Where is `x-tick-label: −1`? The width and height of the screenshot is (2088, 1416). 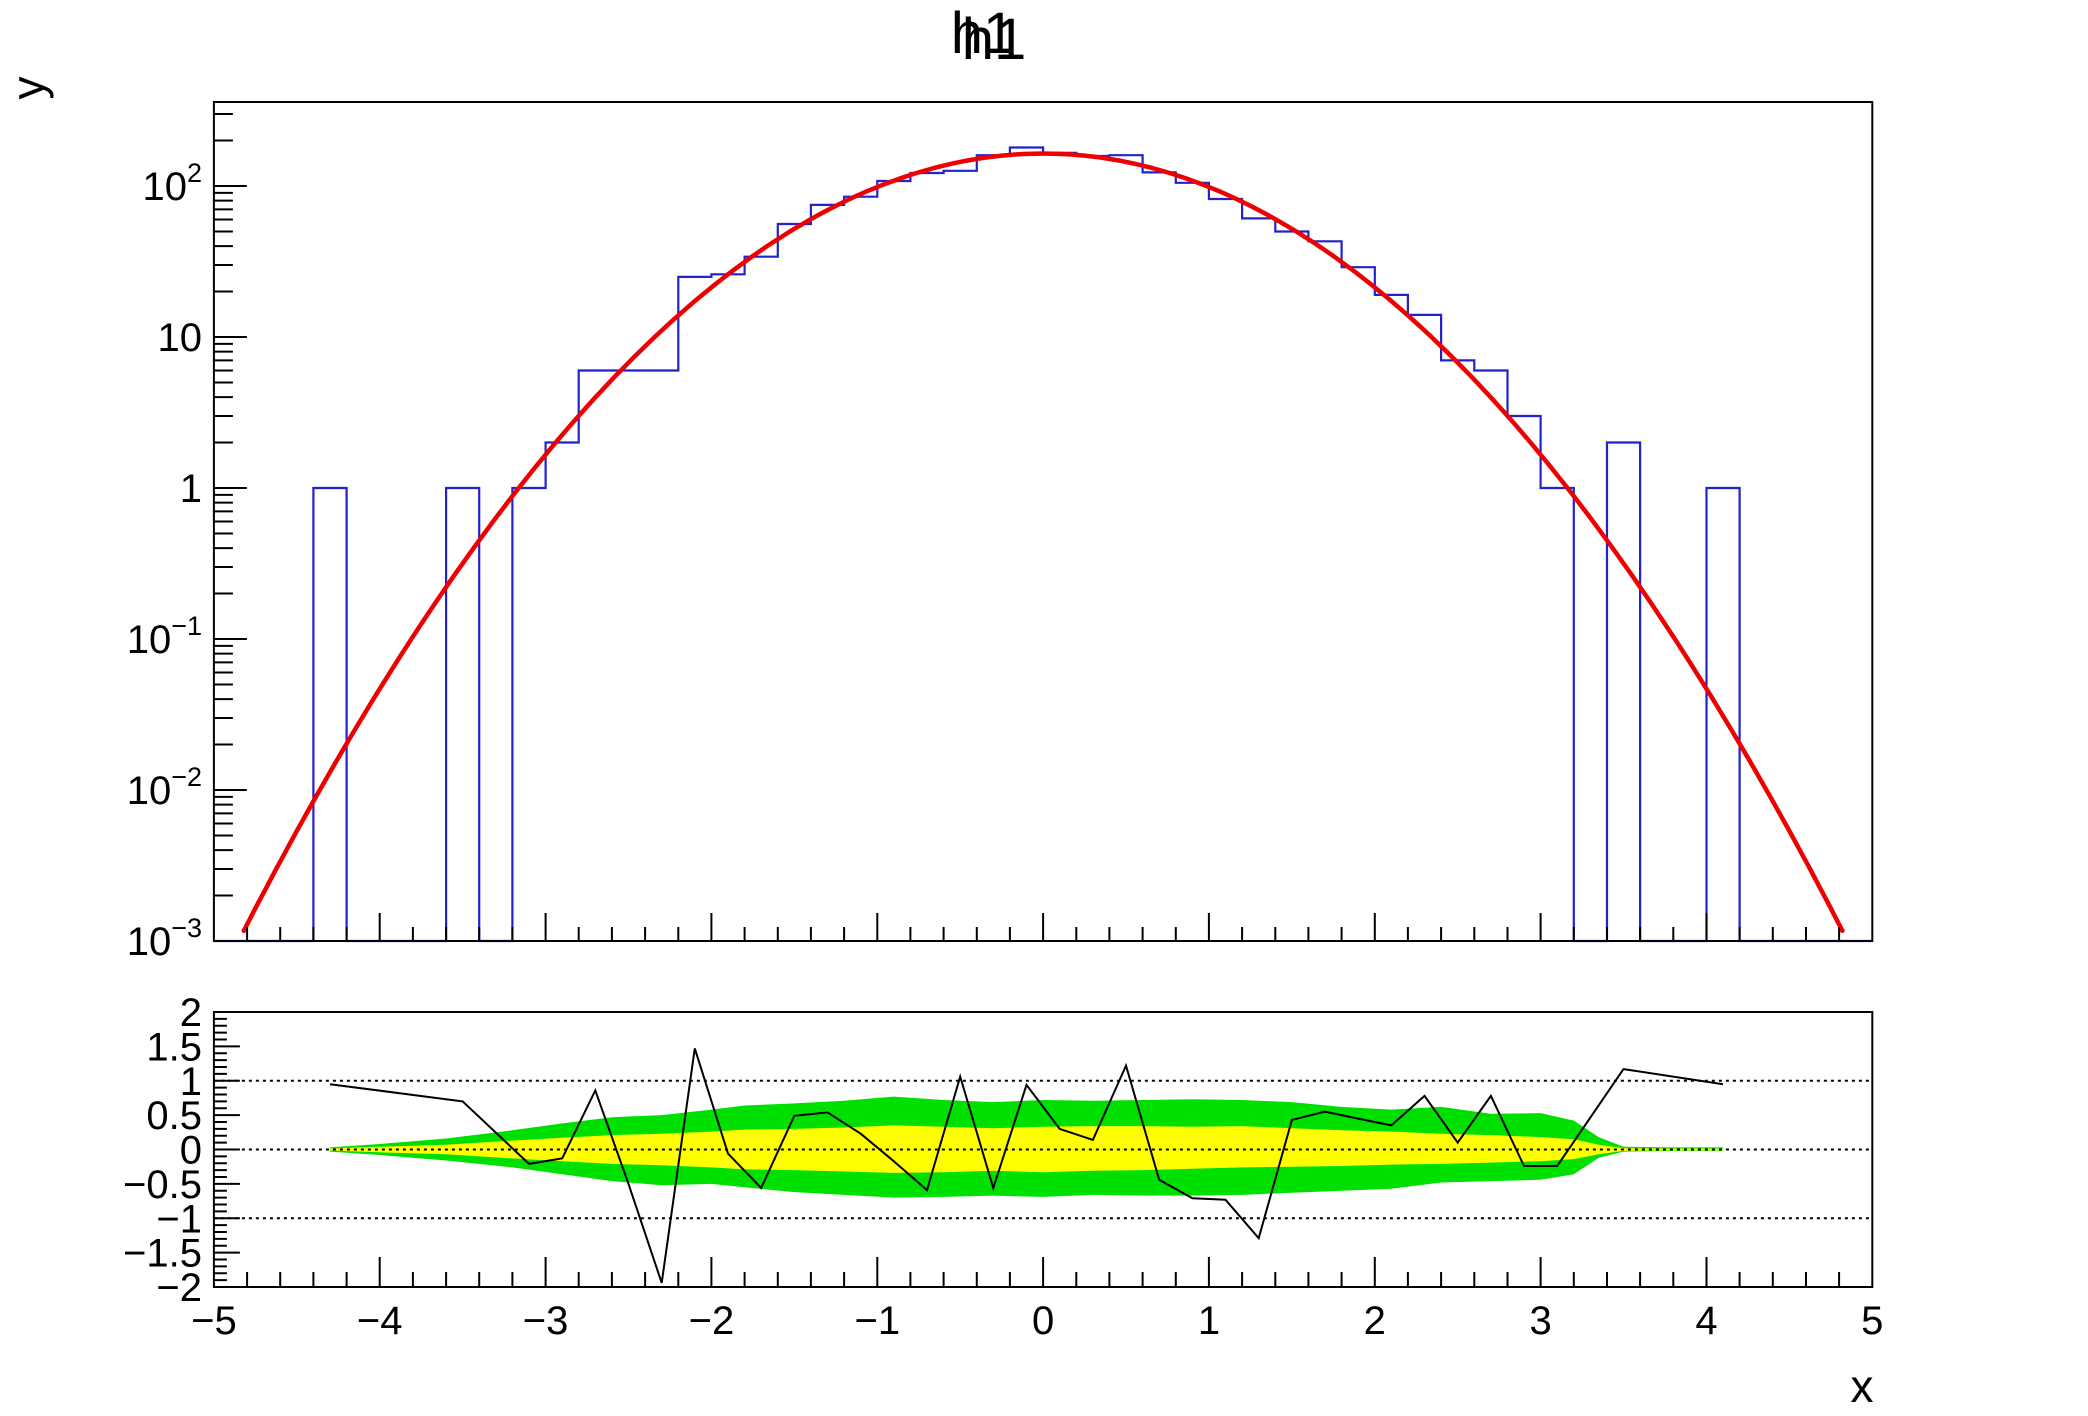
x-tick-label: −1 is located at coordinates (877, 1321).